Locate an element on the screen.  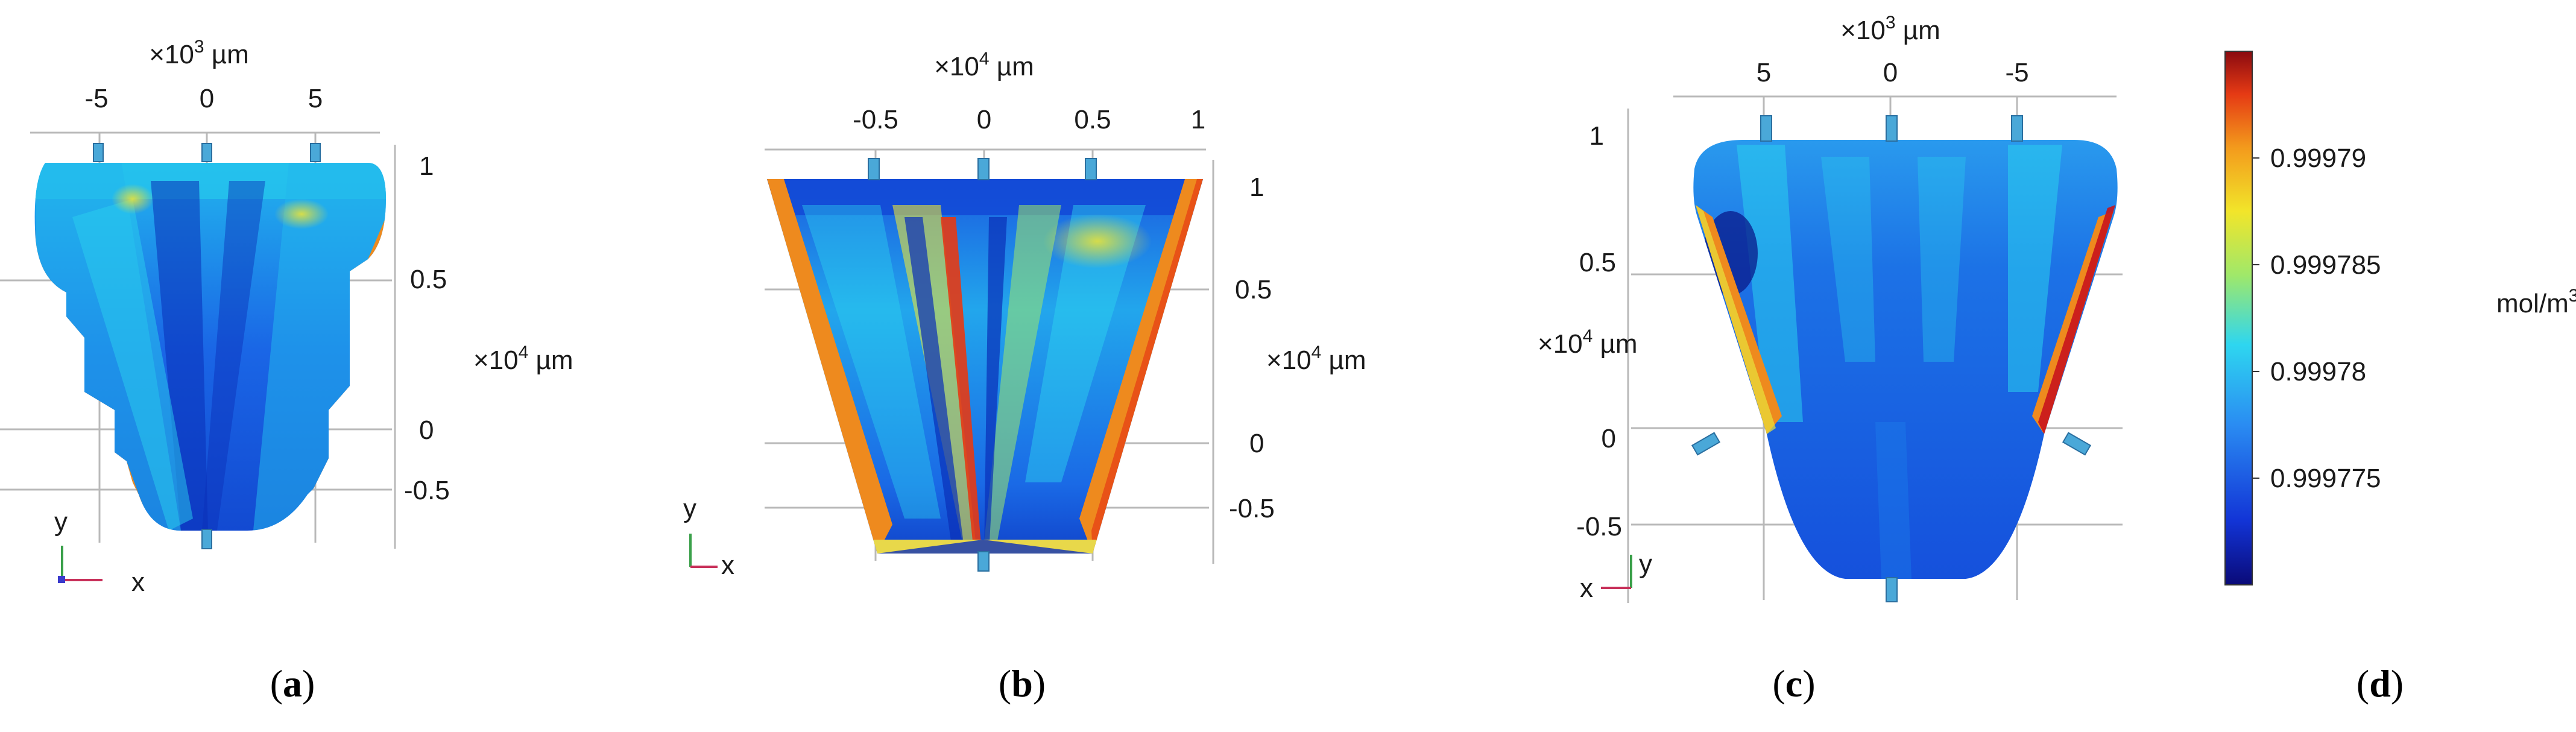
colorbar-tick-label: 0.99978 is located at coordinates (2318, 372).